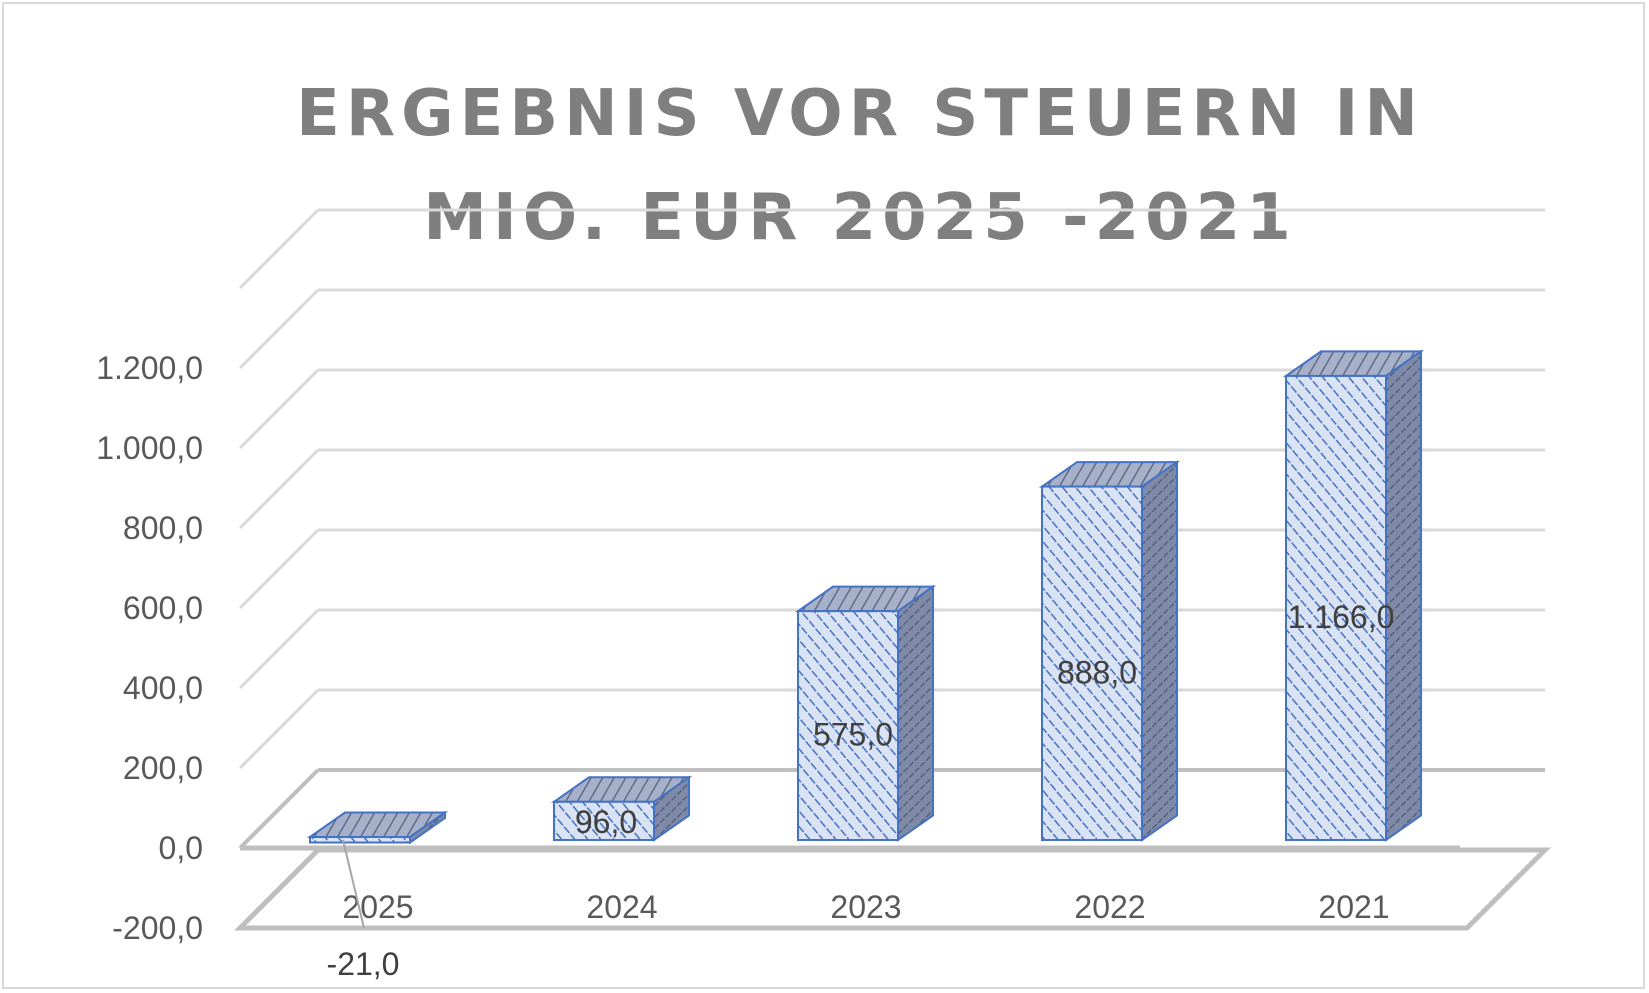  What do you see at coordinates (1353, 907) in the screenshot?
I see `x-tick-label: 2021` at bounding box center [1353, 907].